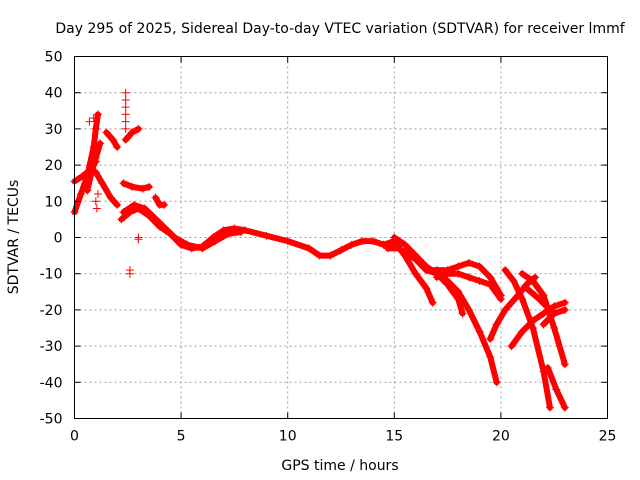  I want to click on series-arc-fall, so click(106, 188).